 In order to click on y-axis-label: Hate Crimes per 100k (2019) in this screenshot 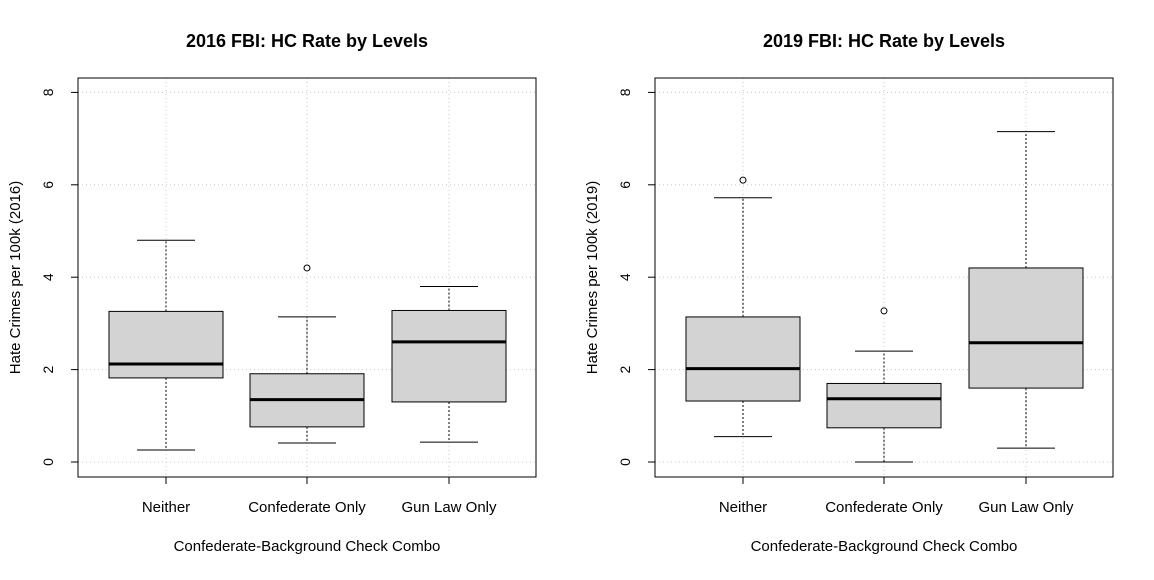, I will do `click(592, 277)`.